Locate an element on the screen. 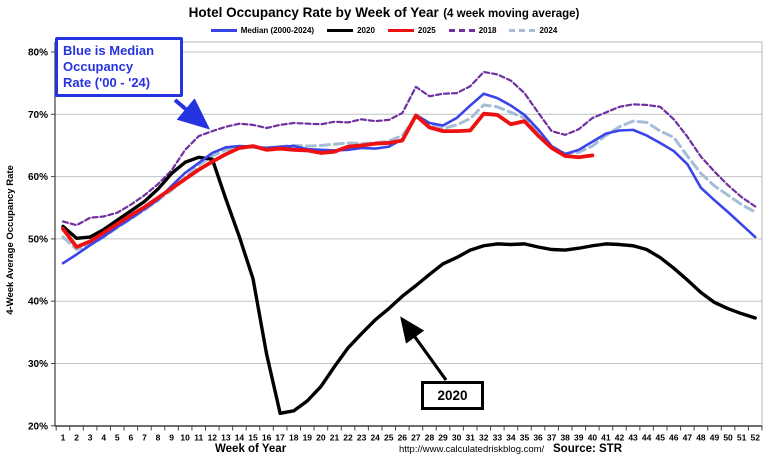 The width and height of the screenshot is (768, 468). svg-text: 44 is located at coordinates (647, 438).